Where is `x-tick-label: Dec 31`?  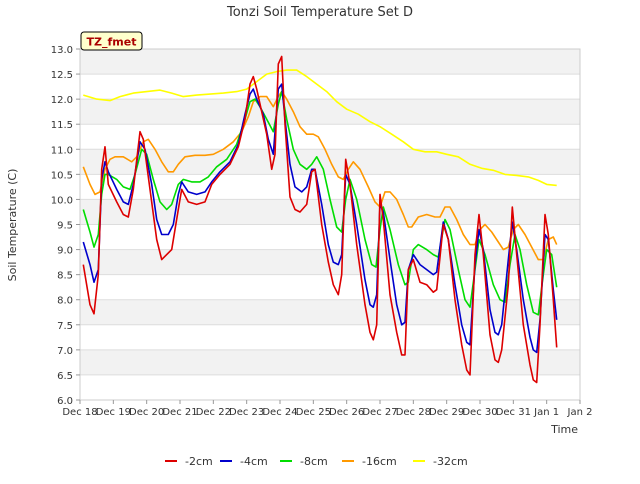 x-tick-label: Dec 31 is located at coordinates (513, 412).